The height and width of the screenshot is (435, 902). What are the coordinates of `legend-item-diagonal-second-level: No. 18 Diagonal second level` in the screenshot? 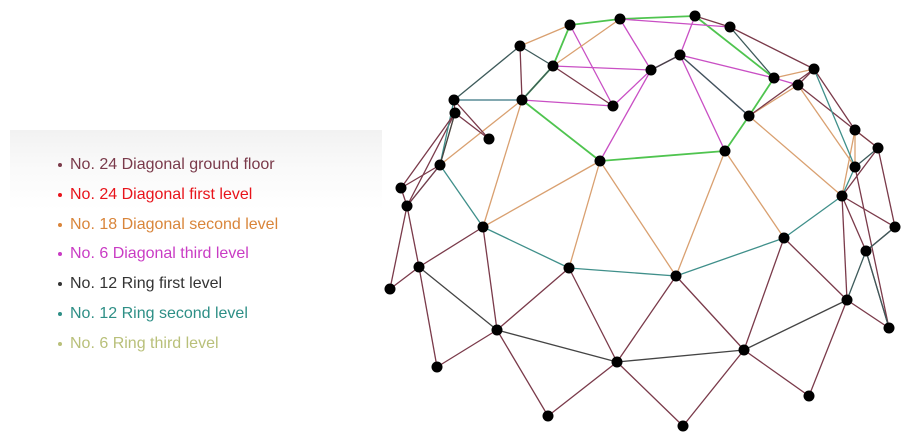 It's located at (220, 225).